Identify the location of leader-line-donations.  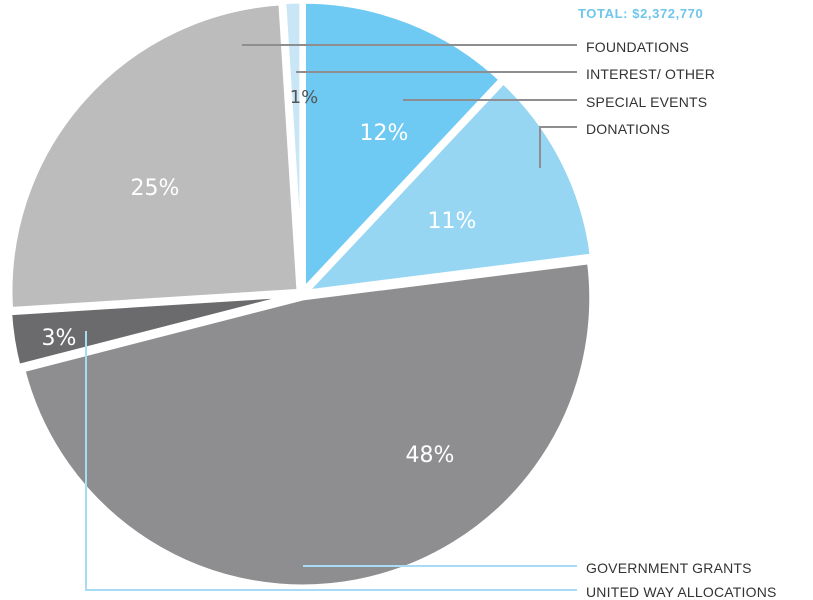
(558, 147).